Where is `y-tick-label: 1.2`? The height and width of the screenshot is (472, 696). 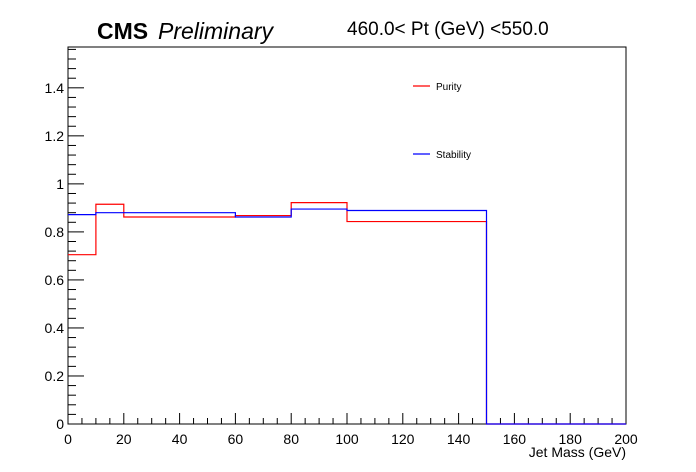
y-tick-label: 1.2 is located at coordinates (55, 136).